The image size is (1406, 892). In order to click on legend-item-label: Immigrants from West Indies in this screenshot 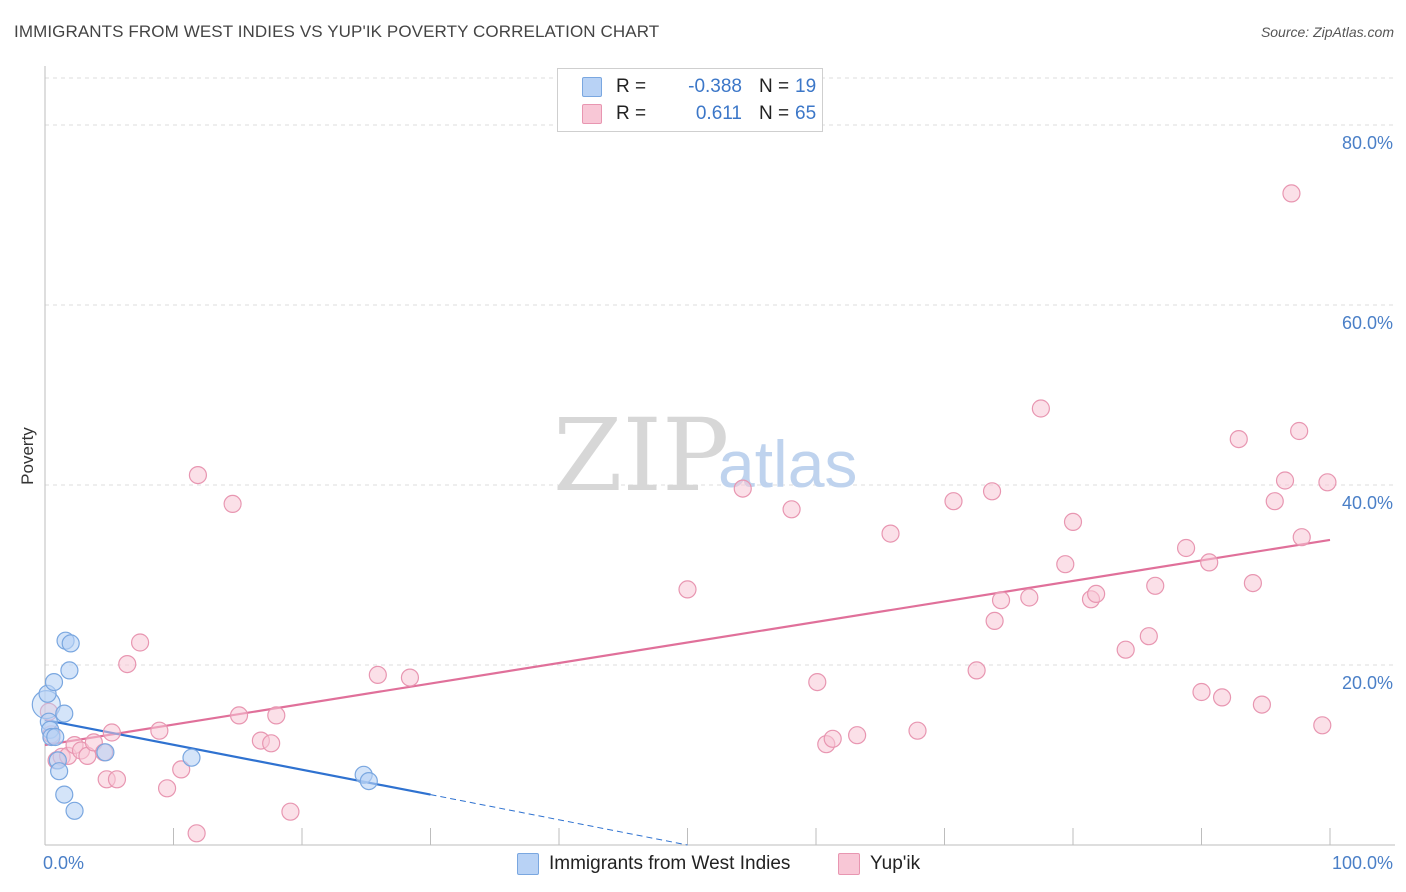, I will do `click(670, 863)`.